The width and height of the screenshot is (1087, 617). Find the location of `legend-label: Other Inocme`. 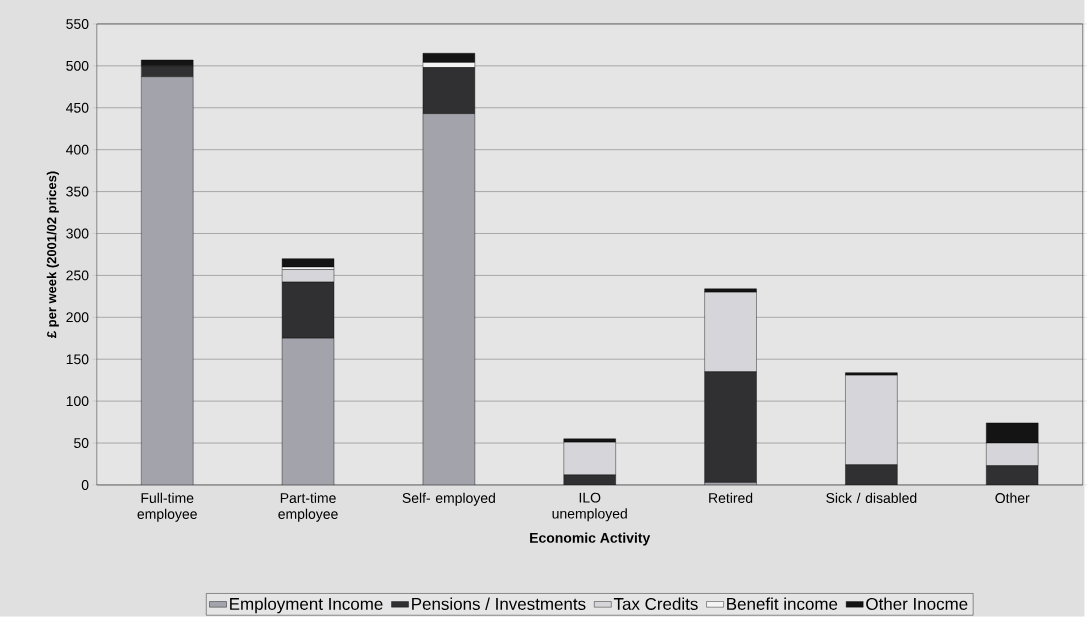

legend-label: Other Inocme is located at coordinates (917, 604).